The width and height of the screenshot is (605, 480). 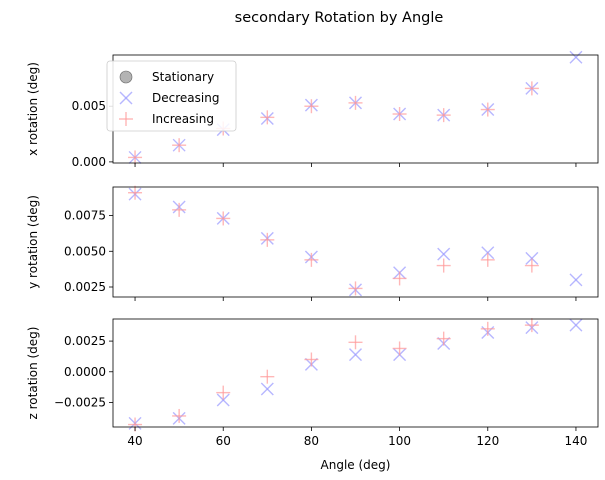 I want to click on x-tick-label: 60, so click(x=223, y=441).